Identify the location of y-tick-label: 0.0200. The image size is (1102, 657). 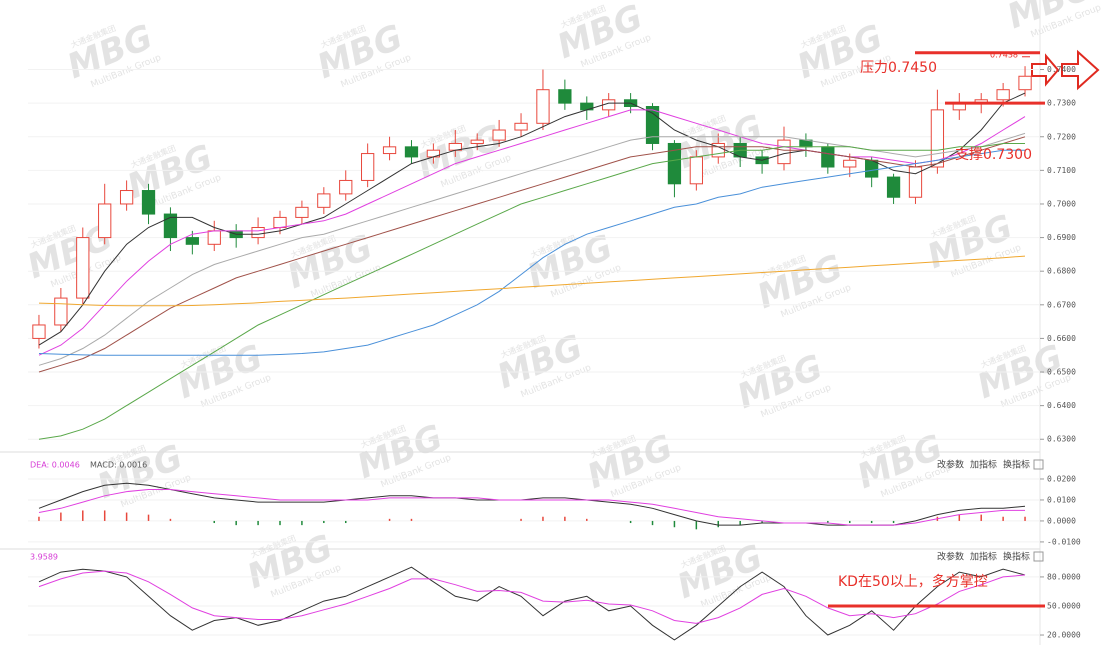
(1061, 478).